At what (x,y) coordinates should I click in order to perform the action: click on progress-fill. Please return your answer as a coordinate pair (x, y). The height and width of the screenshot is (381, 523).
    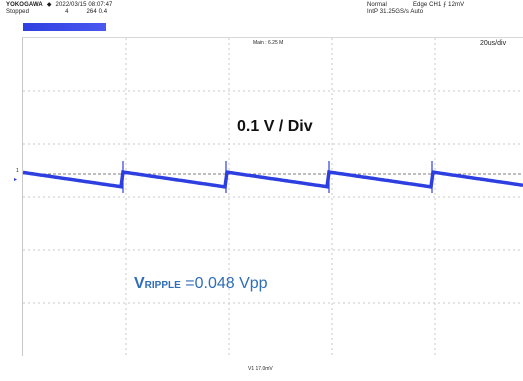
    Looking at the image, I should click on (64, 27).